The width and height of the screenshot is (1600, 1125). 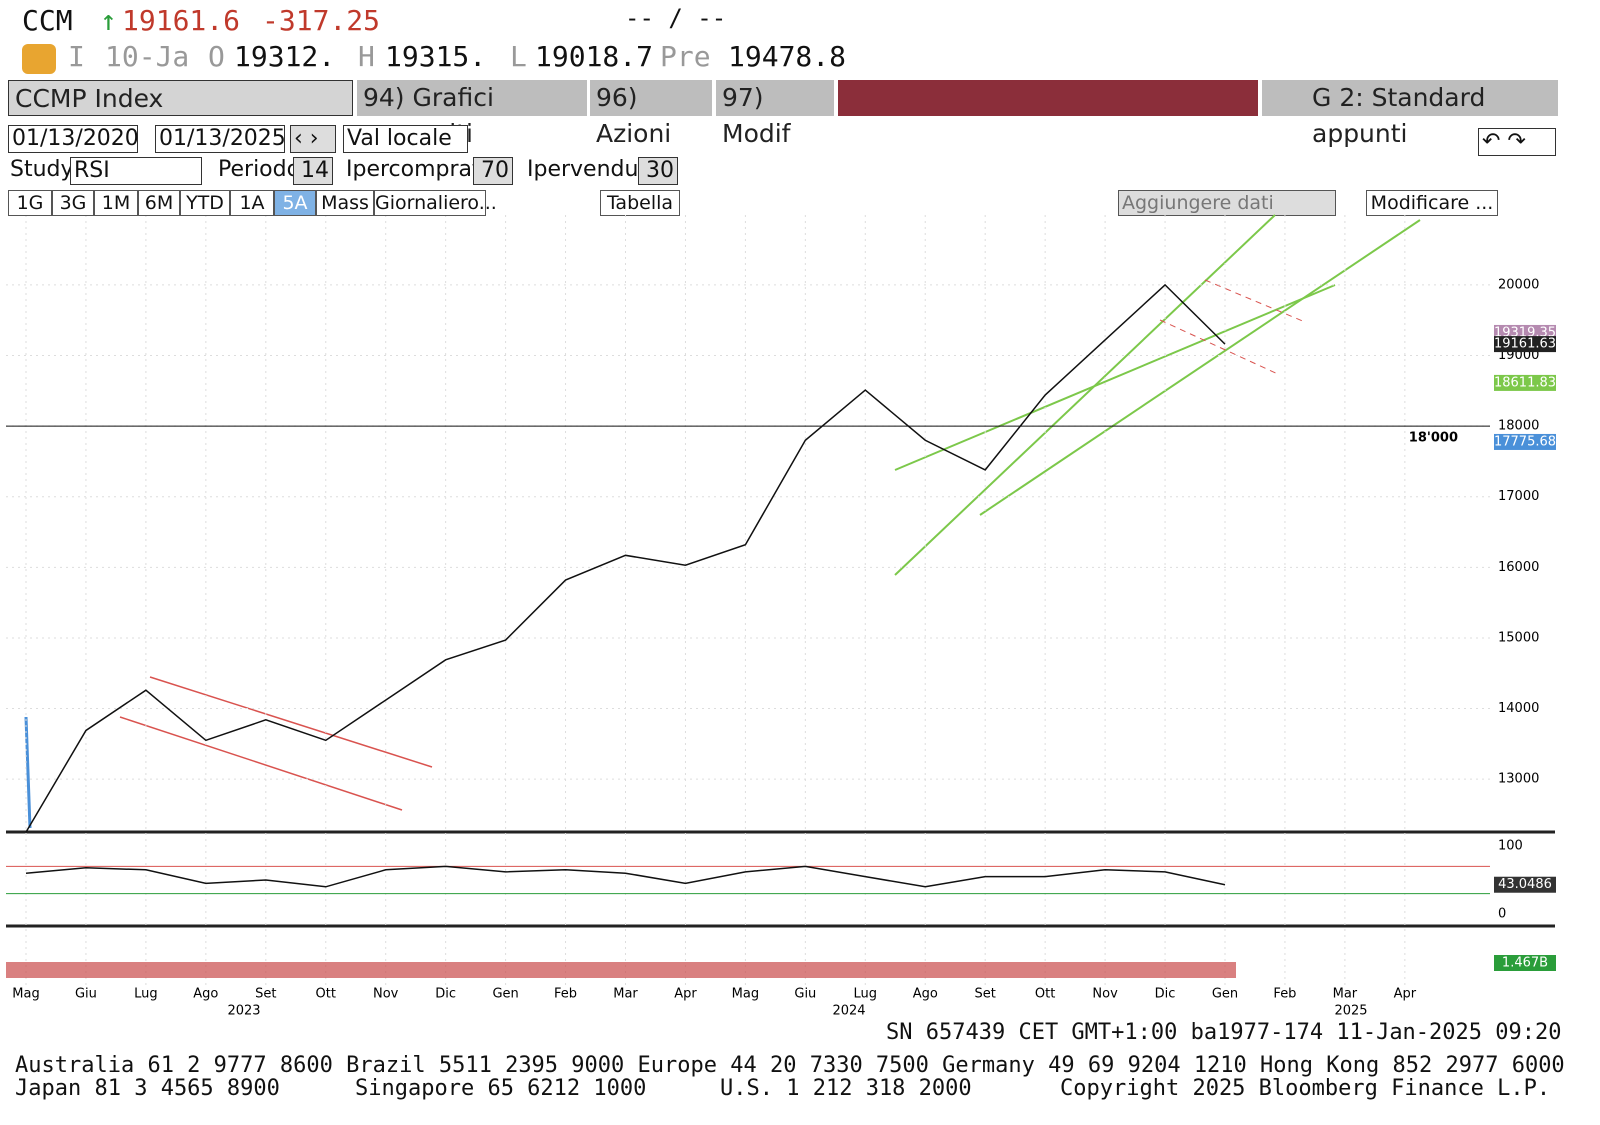 I want to click on copyright: Copyright 2025 Bloomberg Finance L.P., so click(x=1305, y=1088).